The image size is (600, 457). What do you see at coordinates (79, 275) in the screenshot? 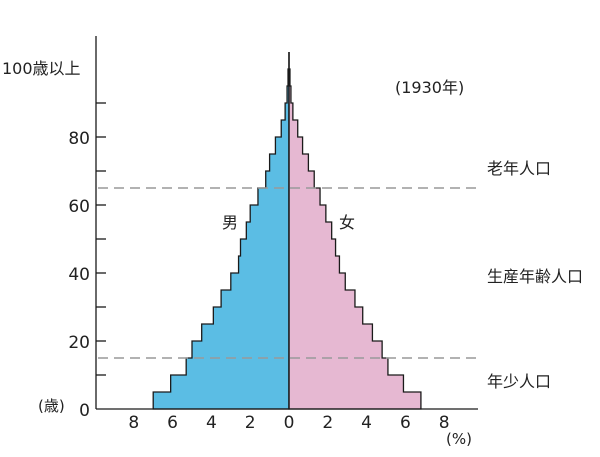
I see `y-tick-label: 40` at bounding box center [79, 275].